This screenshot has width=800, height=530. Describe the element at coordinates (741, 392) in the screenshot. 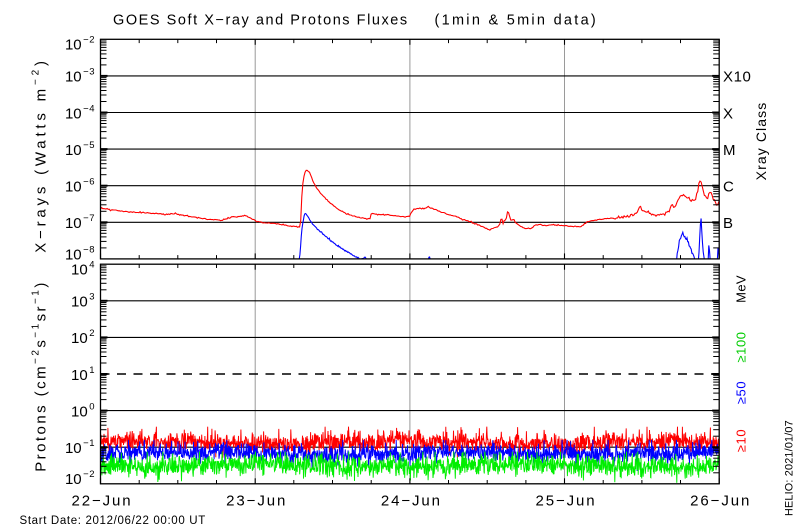

I see `svg-text: ≥50` at that location.